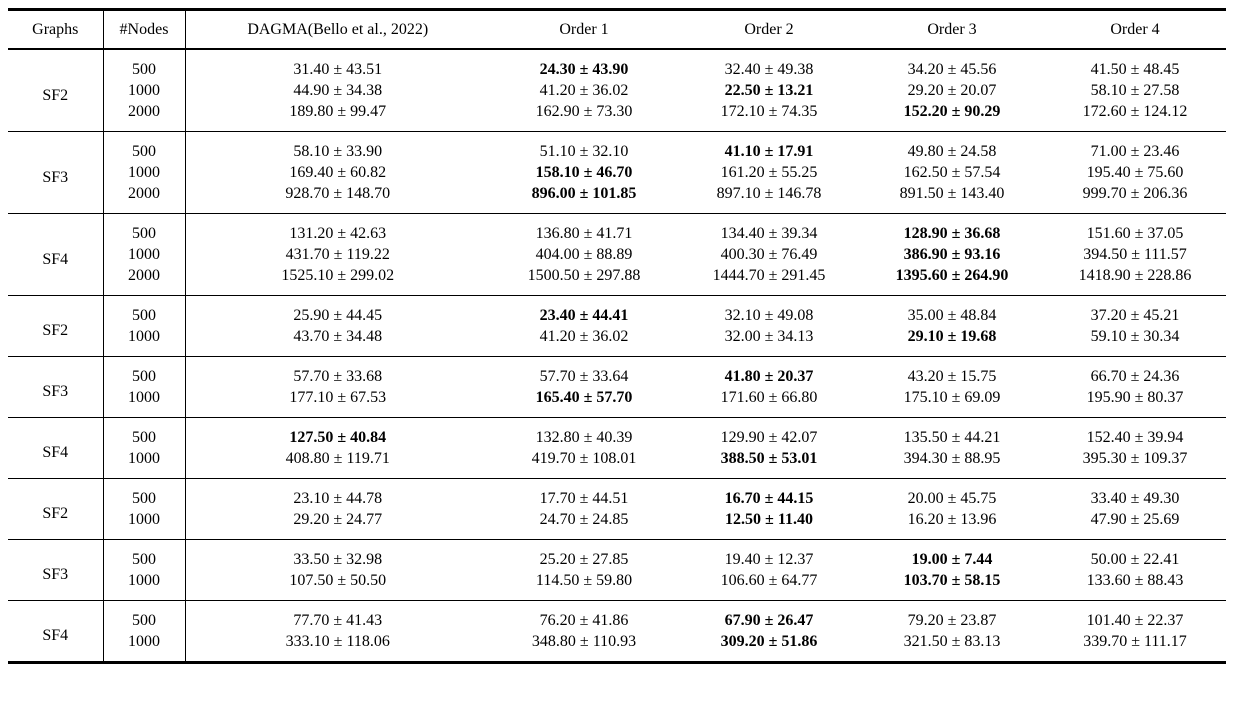 This screenshot has height=707, width=1234. Describe the element at coordinates (338, 437) in the screenshot. I see `value-cell: 127.50 ± 40.84` at that location.